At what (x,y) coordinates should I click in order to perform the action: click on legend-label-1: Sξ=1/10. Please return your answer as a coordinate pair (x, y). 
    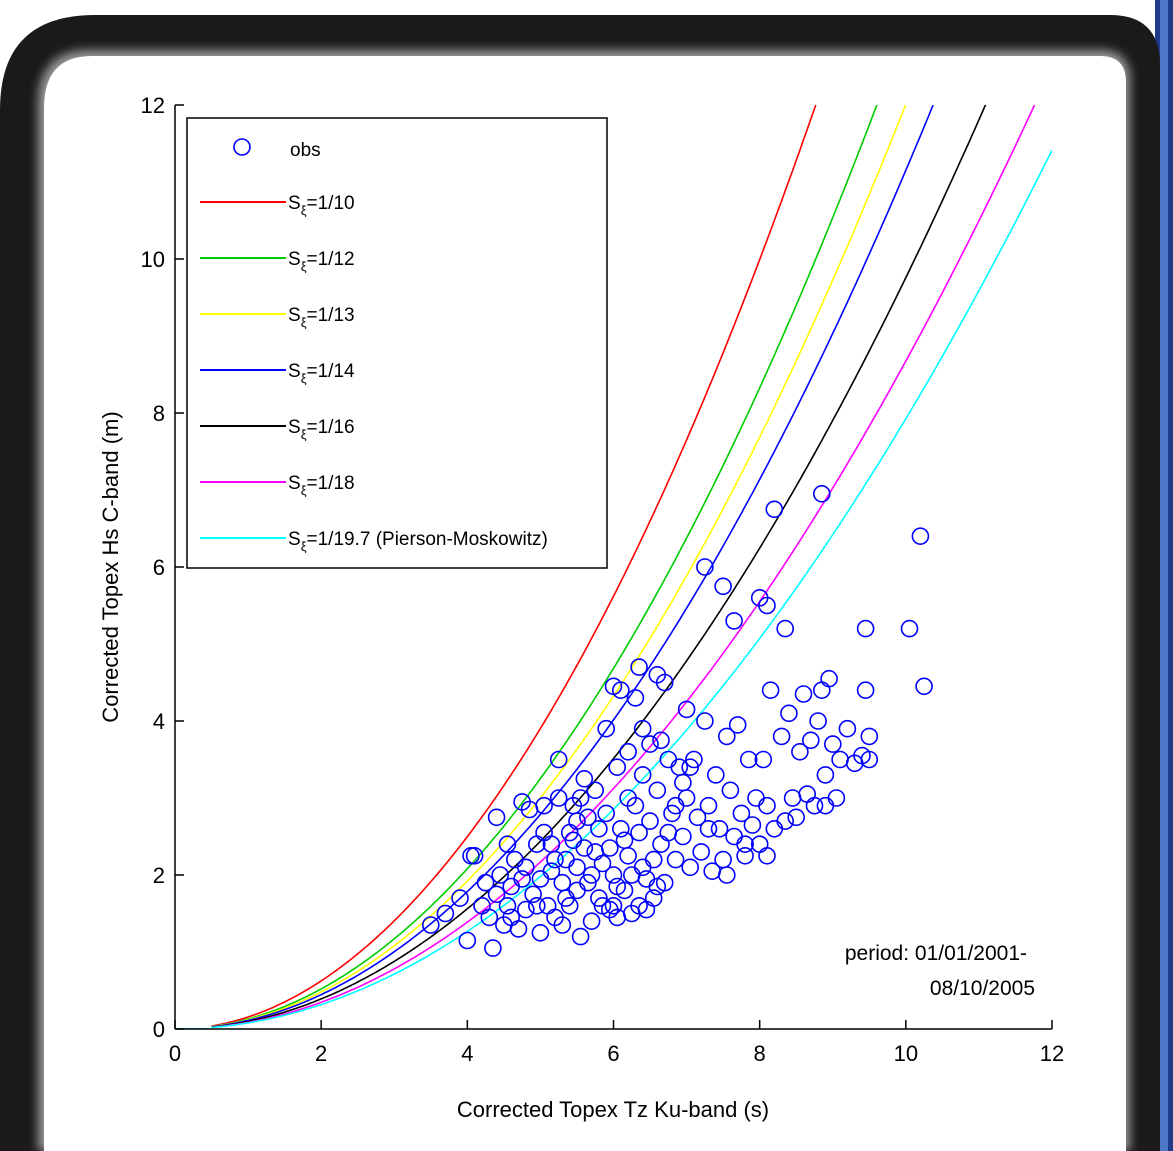
    Looking at the image, I should click on (321, 205).